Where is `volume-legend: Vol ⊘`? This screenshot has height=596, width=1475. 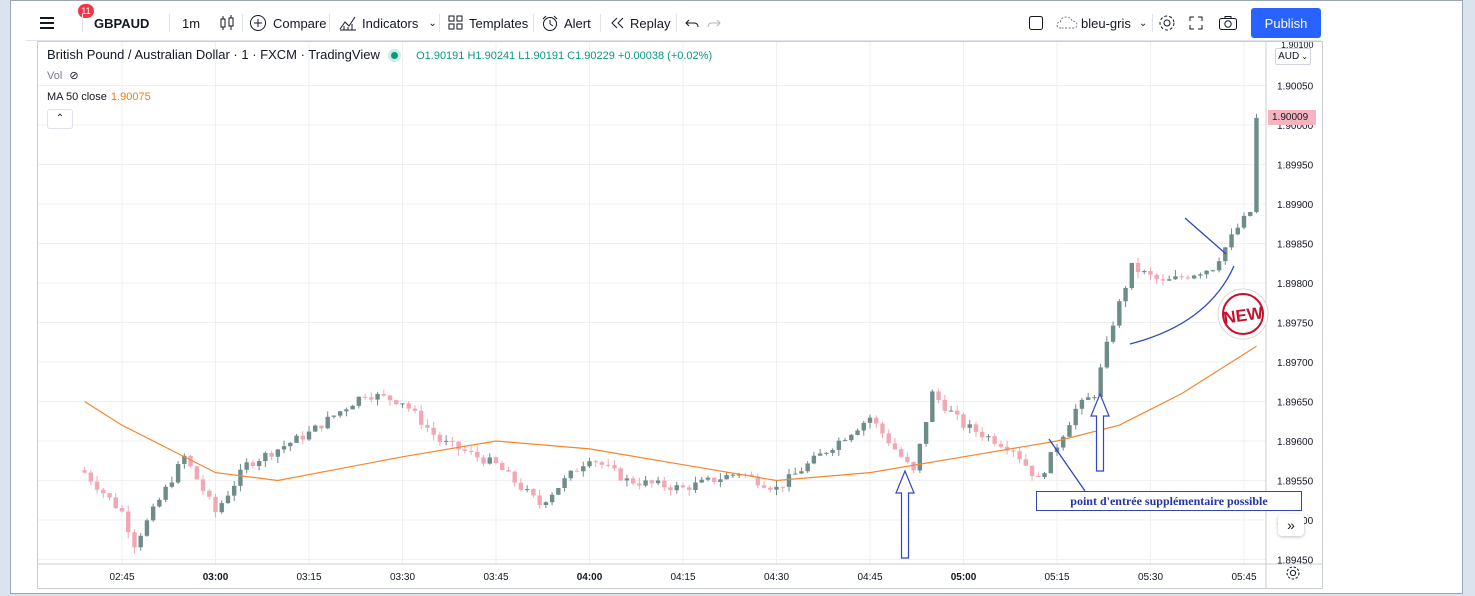
volume-legend: Vol ⊘ is located at coordinates (63, 75).